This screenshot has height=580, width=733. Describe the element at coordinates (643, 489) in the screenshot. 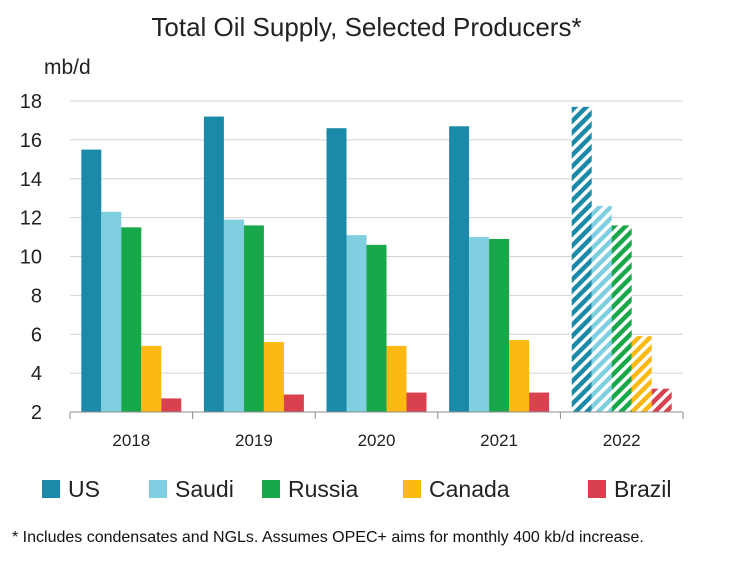

I see `legend-label: Brazil` at that location.